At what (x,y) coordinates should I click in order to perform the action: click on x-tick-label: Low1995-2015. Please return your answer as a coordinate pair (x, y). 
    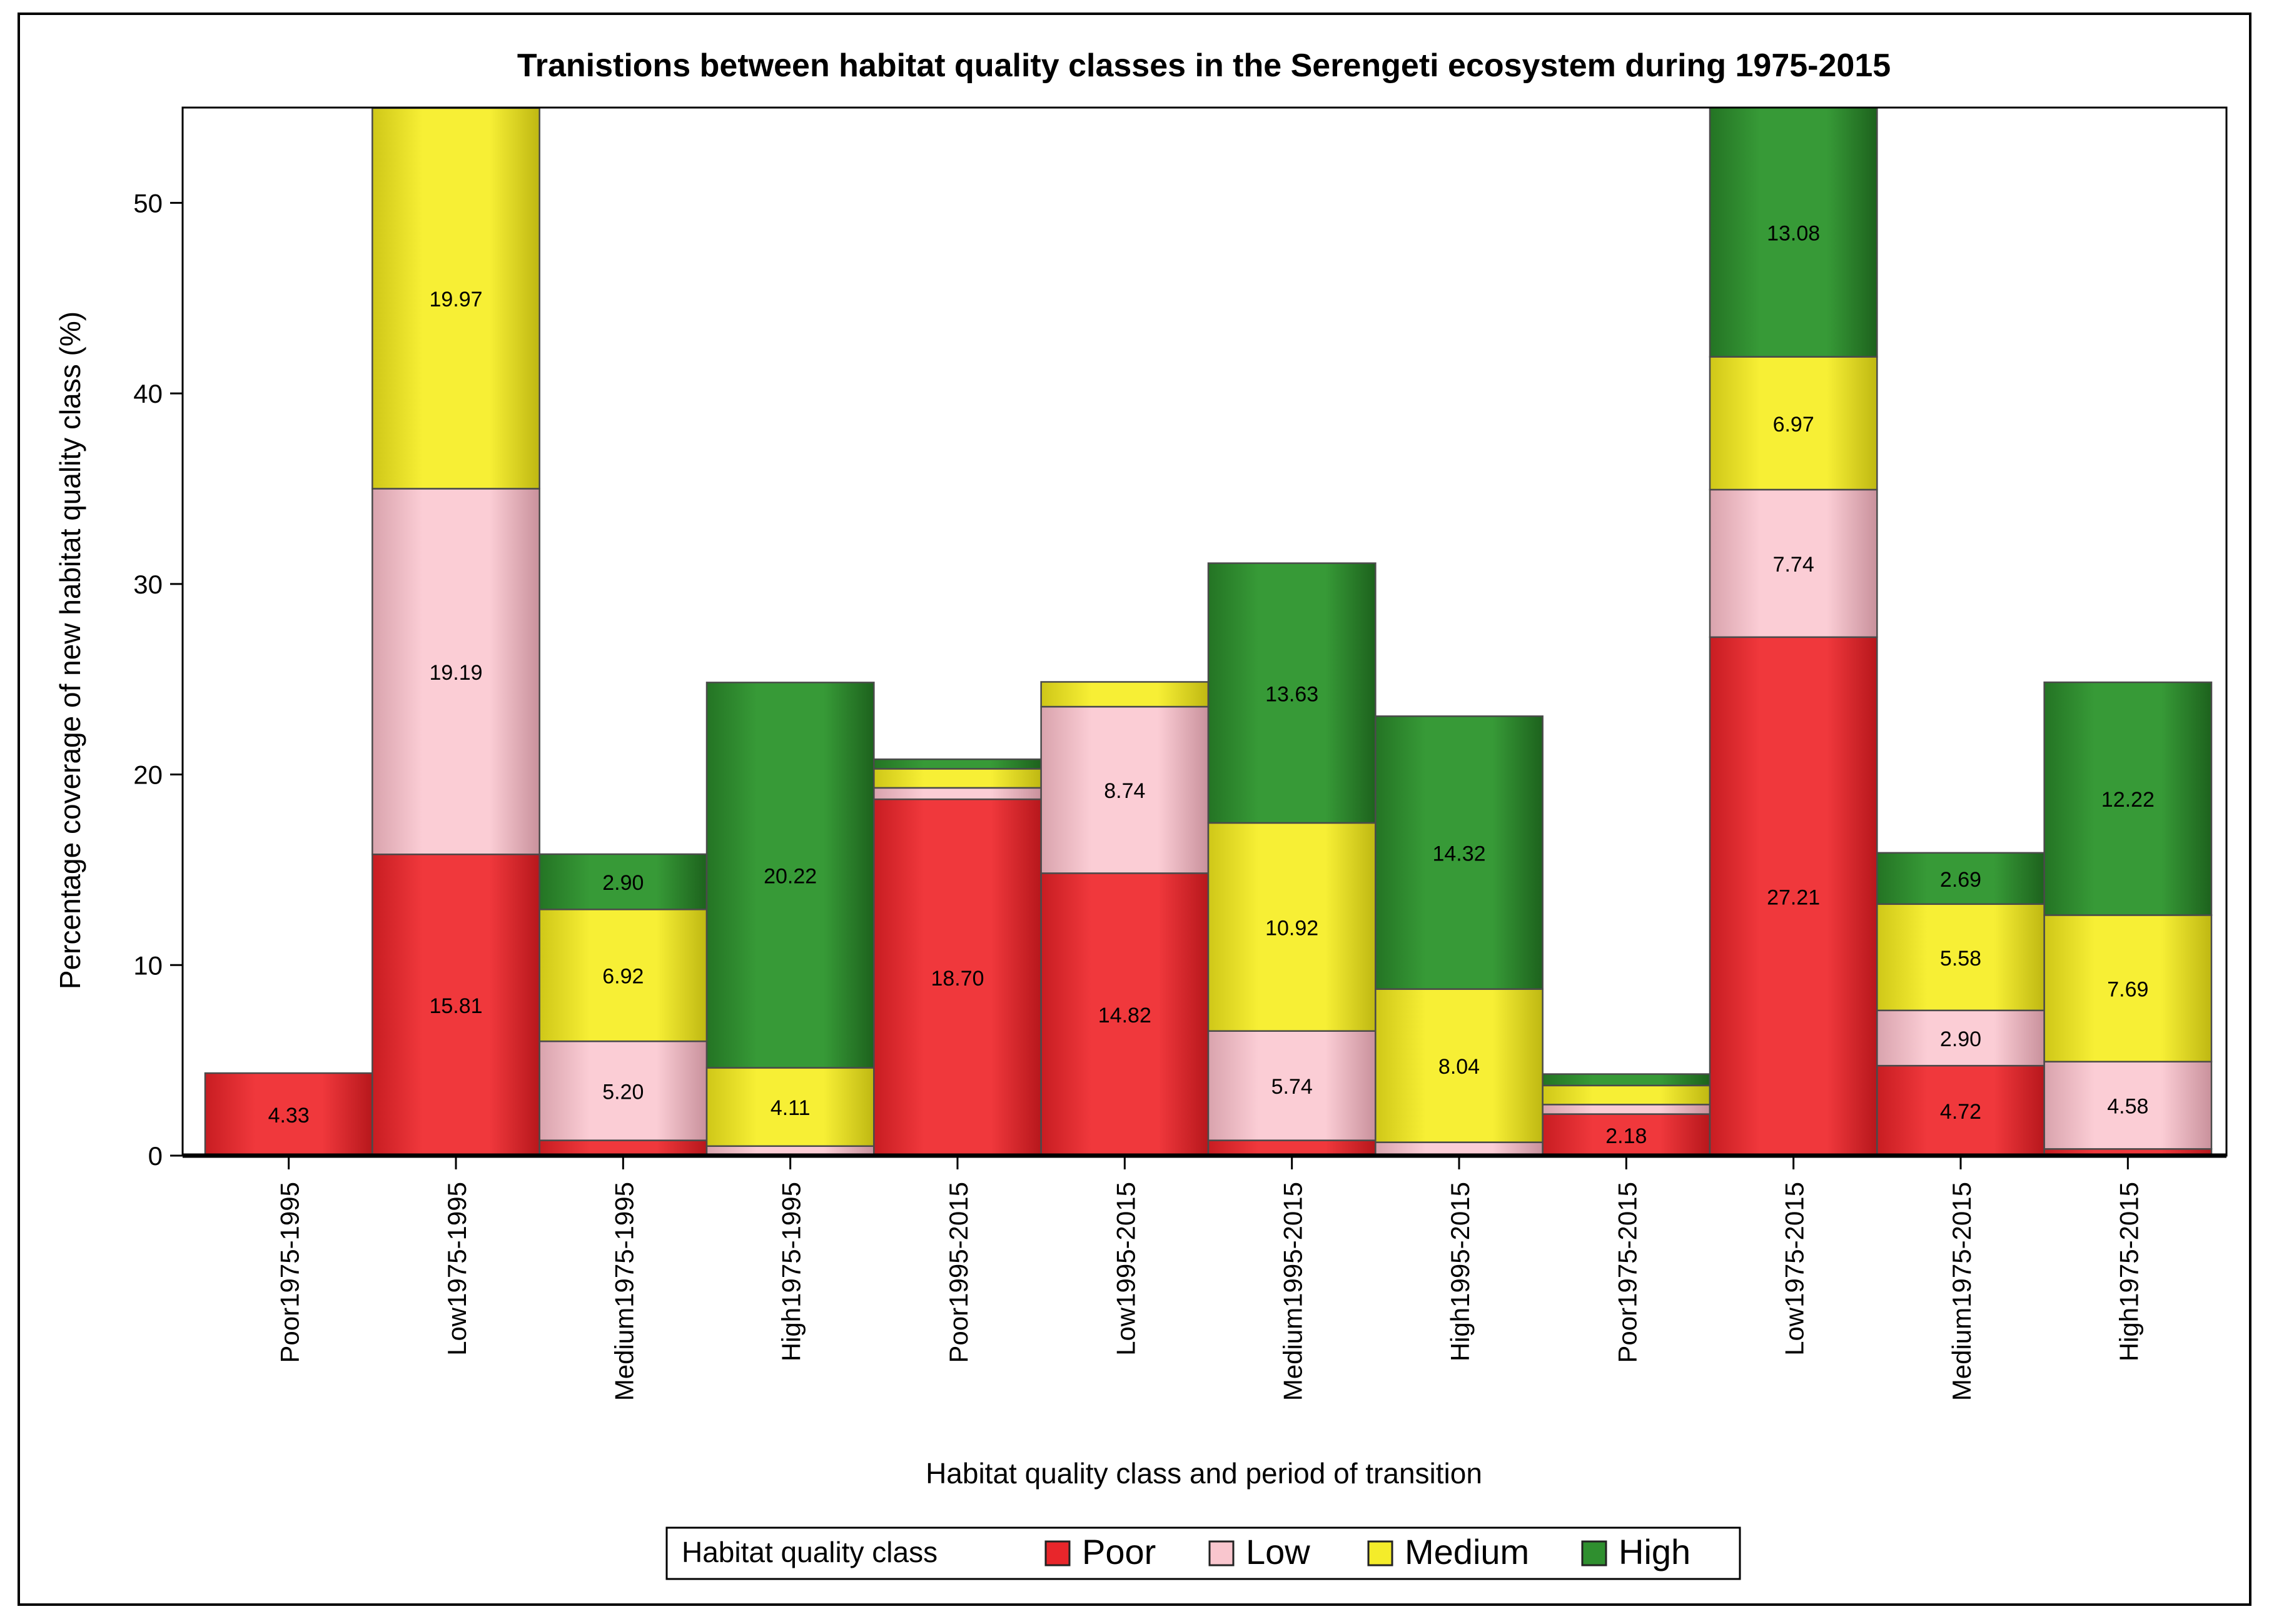
    Looking at the image, I should click on (1125, 1269).